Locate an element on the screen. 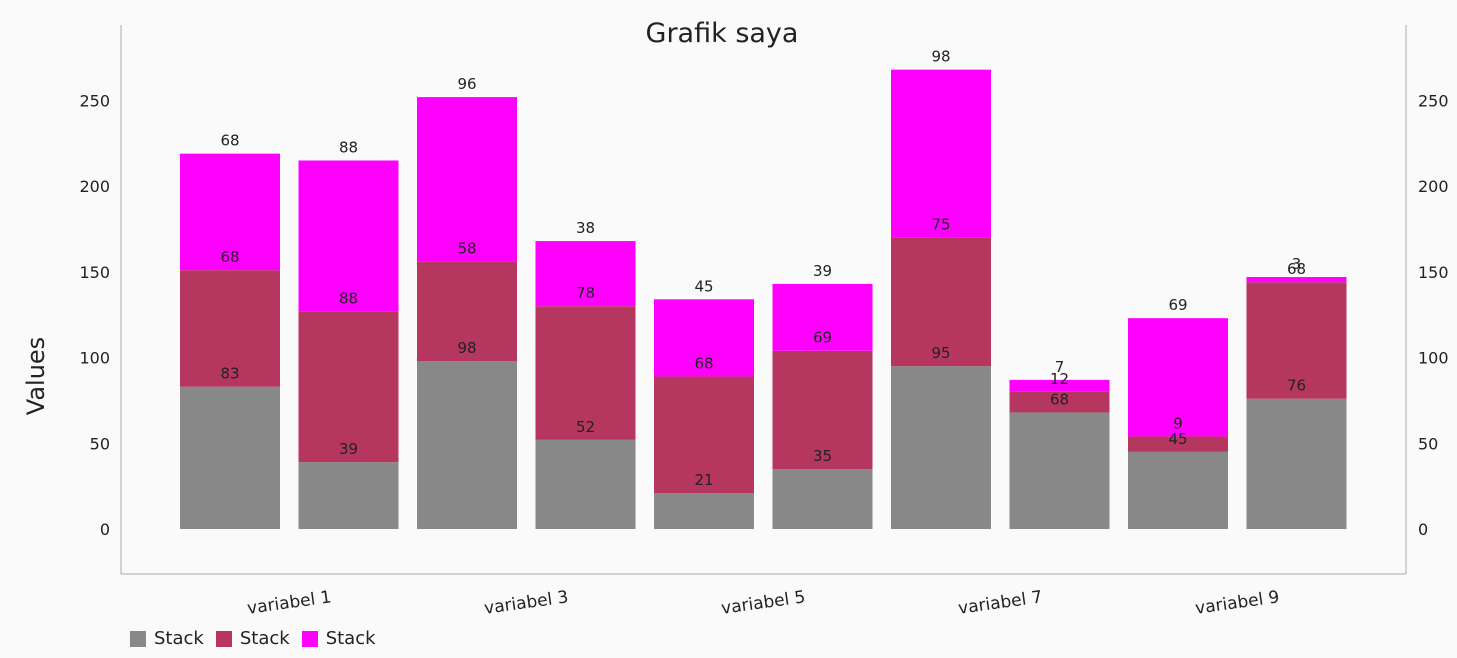 The width and height of the screenshot is (1457, 658). bar-value-label: 76 is located at coordinates (1296, 386).